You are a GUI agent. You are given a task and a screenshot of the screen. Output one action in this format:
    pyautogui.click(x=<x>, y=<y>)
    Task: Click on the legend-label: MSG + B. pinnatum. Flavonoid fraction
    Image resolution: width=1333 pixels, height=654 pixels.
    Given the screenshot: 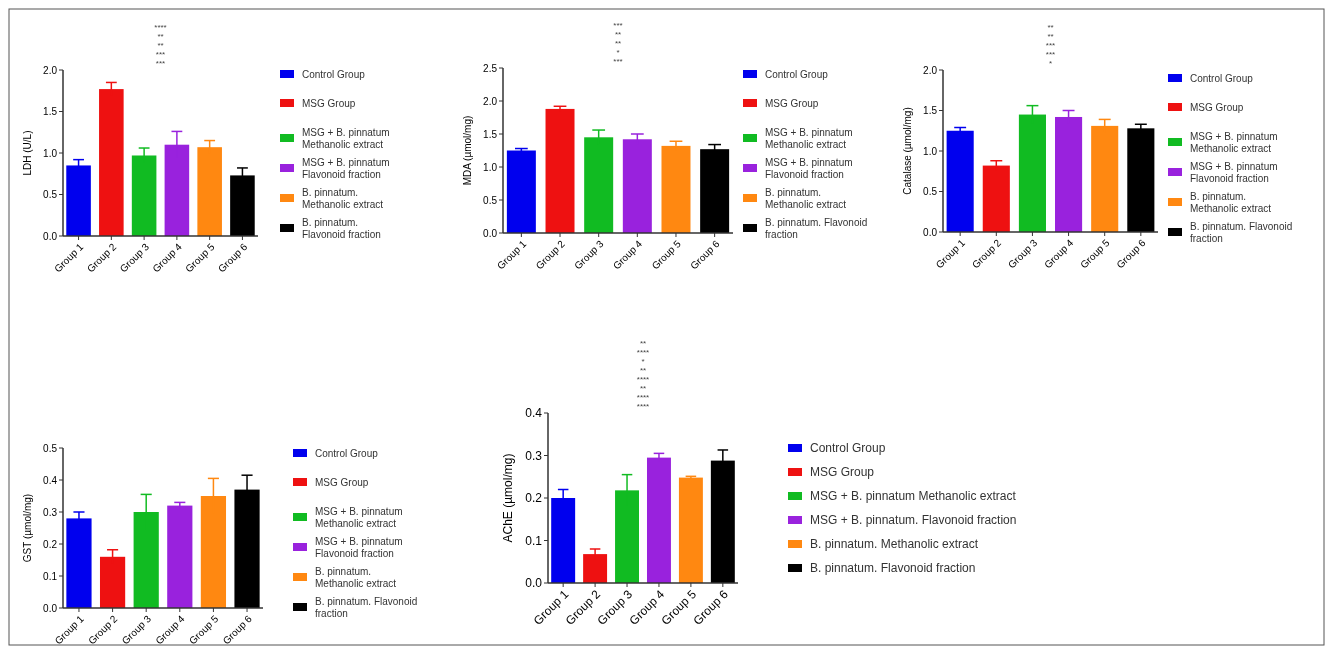 What is the action you would take?
    pyautogui.click(x=913, y=520)
    